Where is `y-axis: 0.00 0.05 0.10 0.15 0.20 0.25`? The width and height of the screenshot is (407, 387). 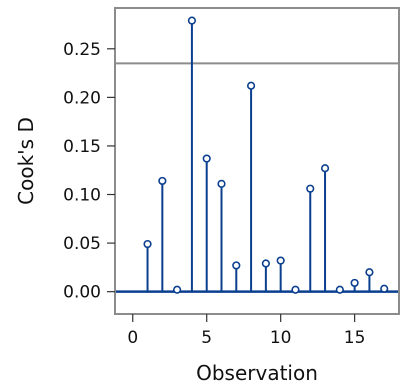 y-axis: 0.00 0.05 0.10 0.15 0.20 0.25 is located at coordinates (89, 171).